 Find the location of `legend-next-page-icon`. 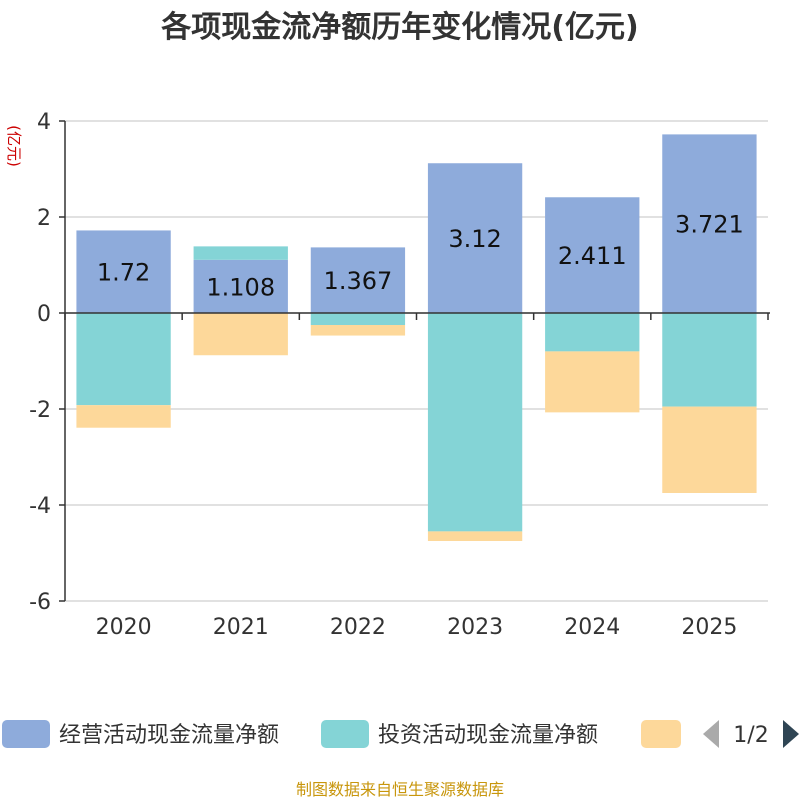

legend-next-page-icon is located at coordinates (791, 734).